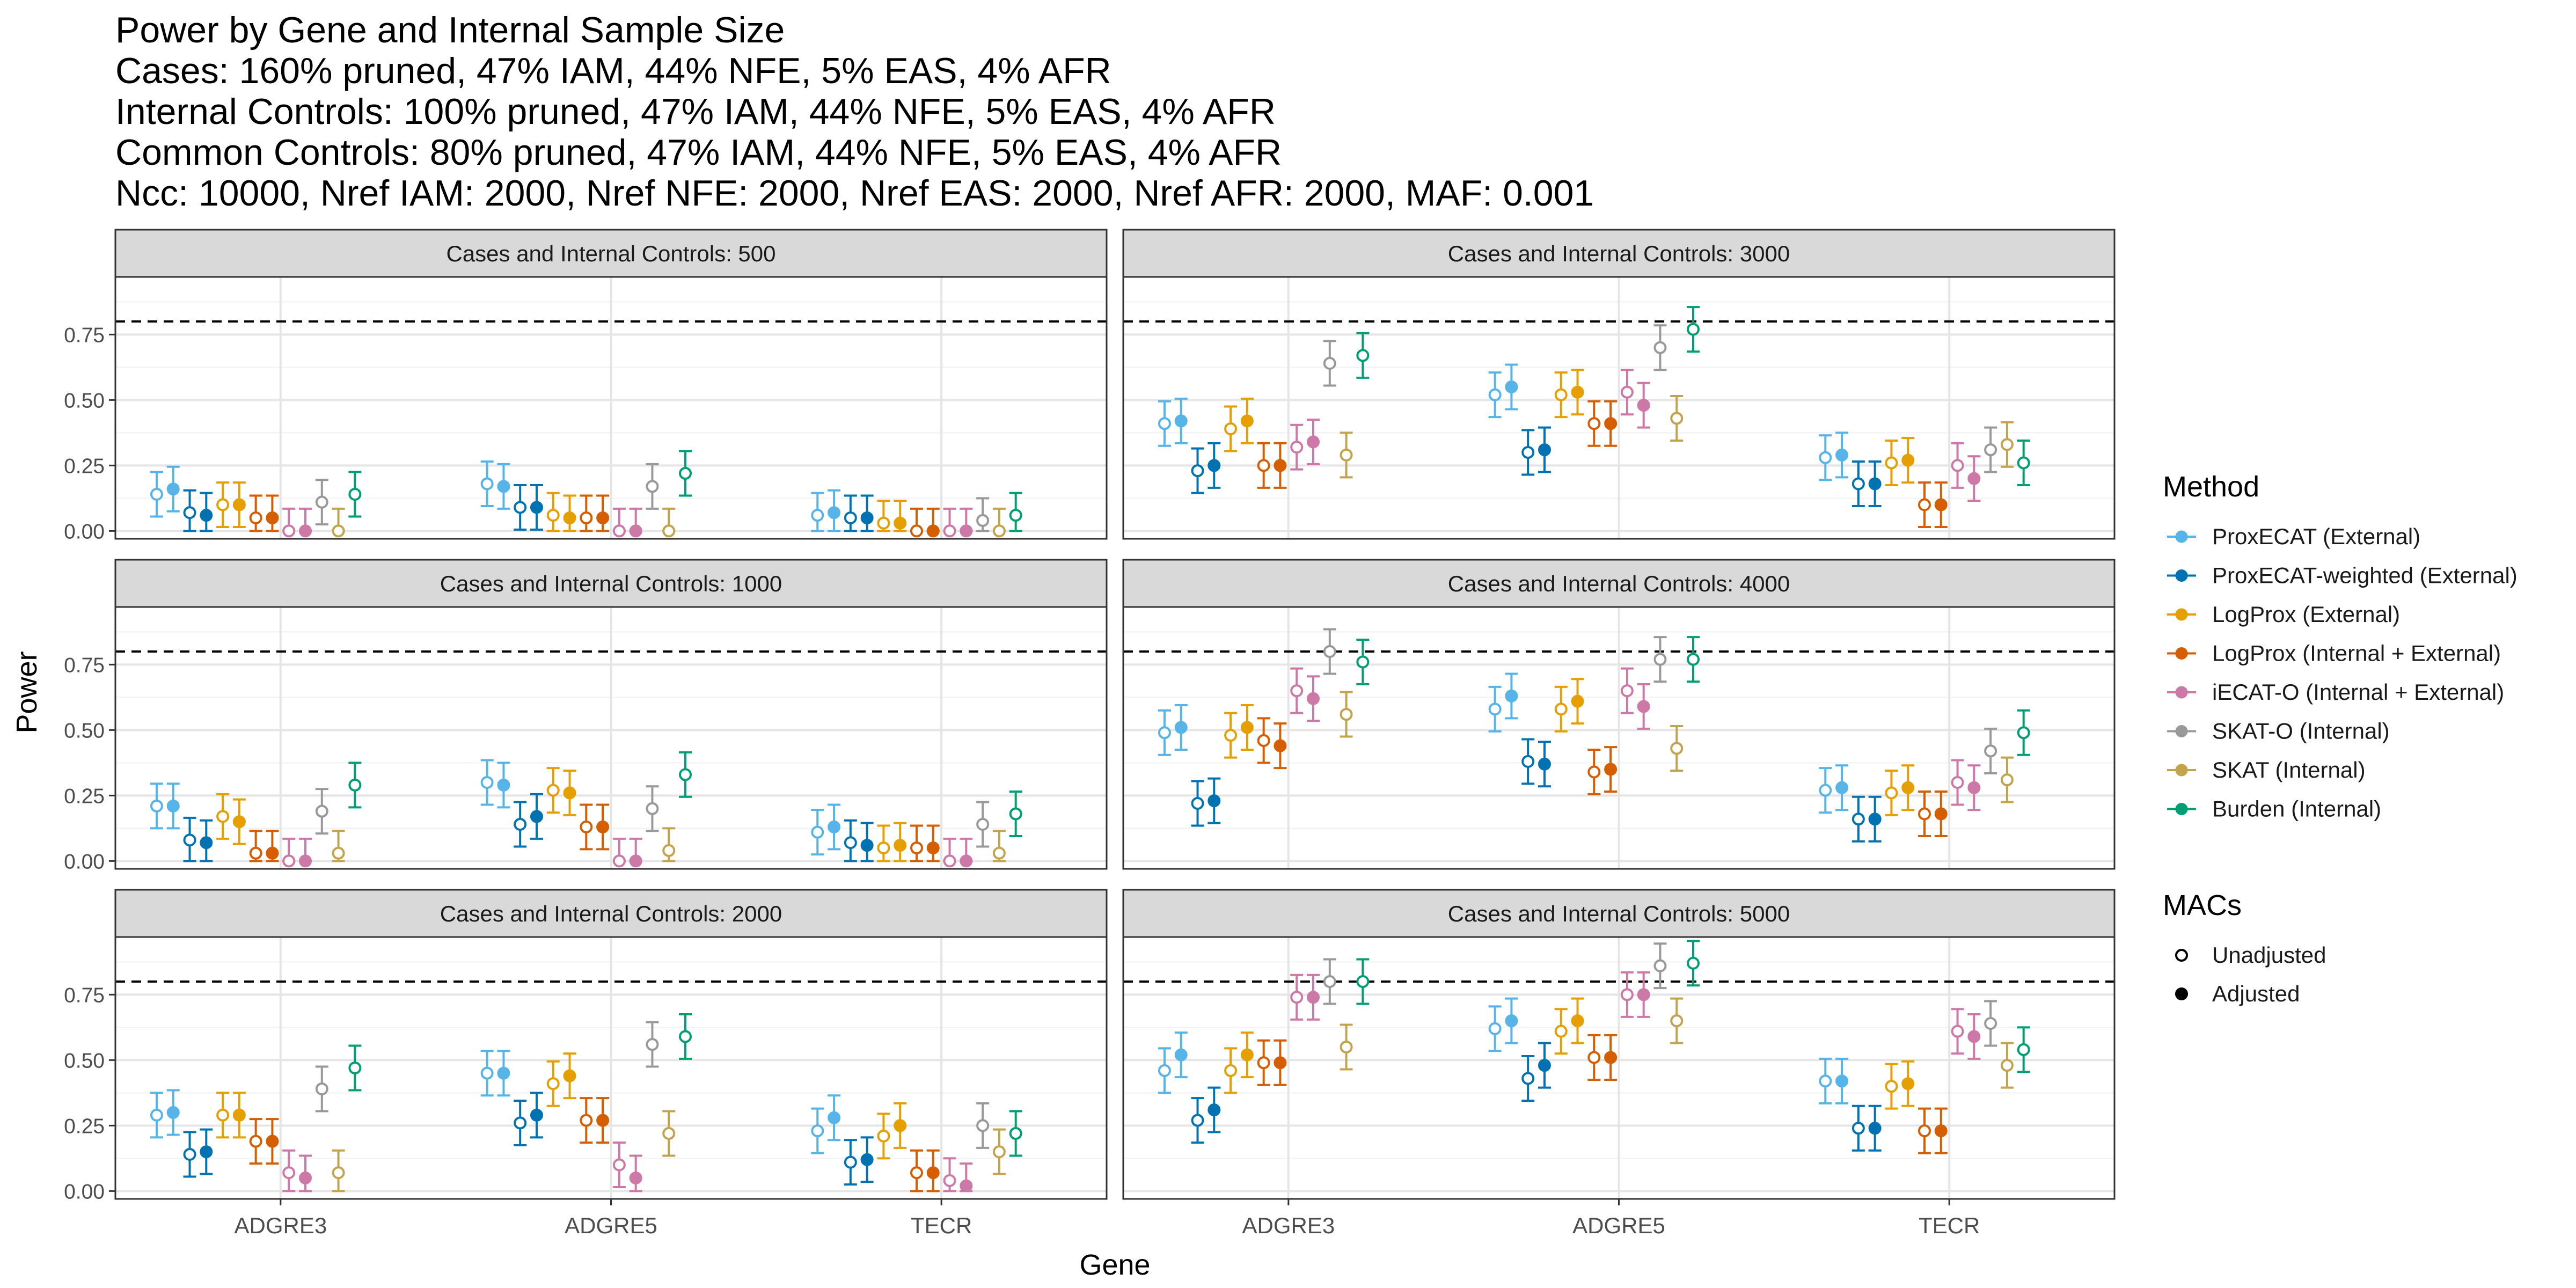 This screenshot has height=1288, width=2576. I want to click on x-axis-title: Gene, so click(1114, 1265).